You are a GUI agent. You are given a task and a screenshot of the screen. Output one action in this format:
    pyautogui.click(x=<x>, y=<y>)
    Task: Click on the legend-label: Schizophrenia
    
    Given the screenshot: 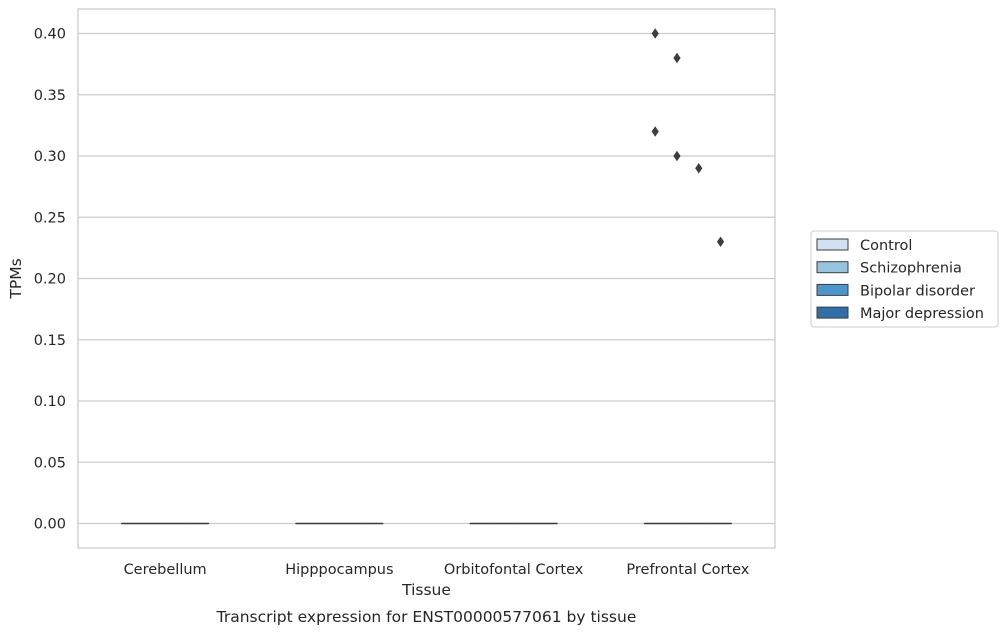 What is the action you would take?
    pyautogui.click(x=911, y=269)
    